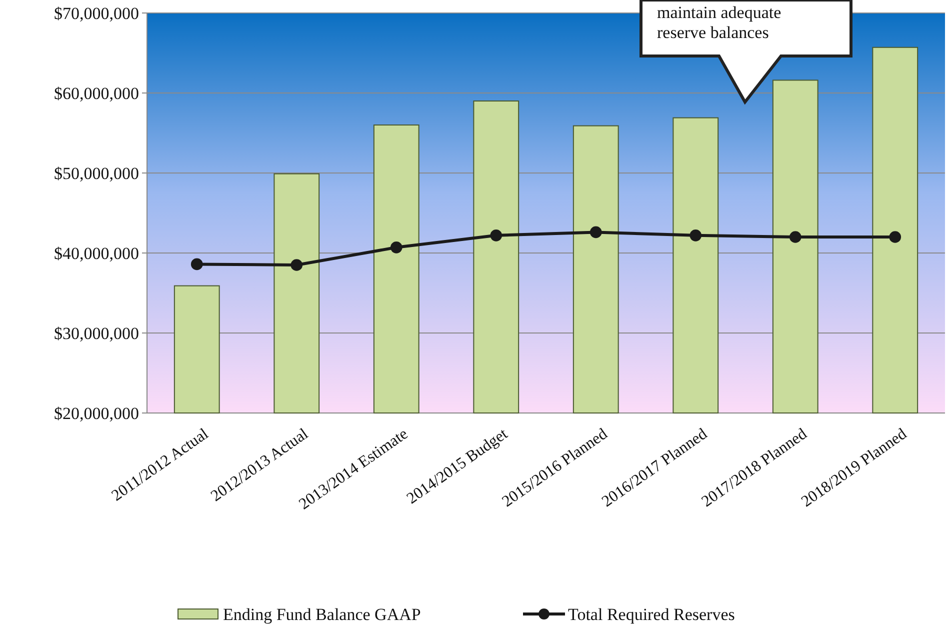  Describe the element at coordinates (96, 333) in the screenshot. I see `y-tick-label: $30,000,000` at that location.